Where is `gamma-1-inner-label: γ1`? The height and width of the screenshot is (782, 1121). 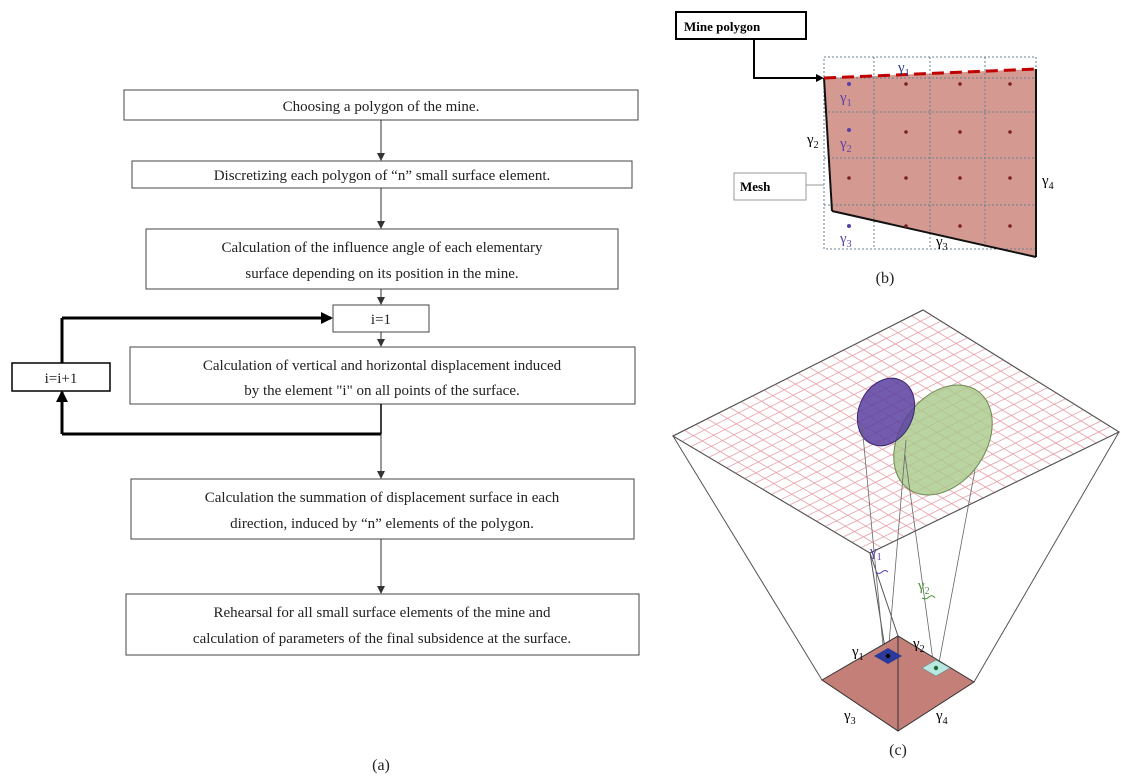 gamma-1-inner-label: γ1 is located at coordinates (845, 99).